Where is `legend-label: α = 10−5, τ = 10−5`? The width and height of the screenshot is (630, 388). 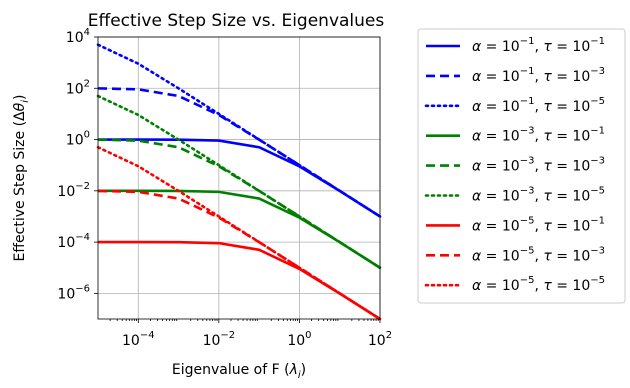
legend-label: α = 10−5, τ = 10−5 is located at coordinates (538, 284).